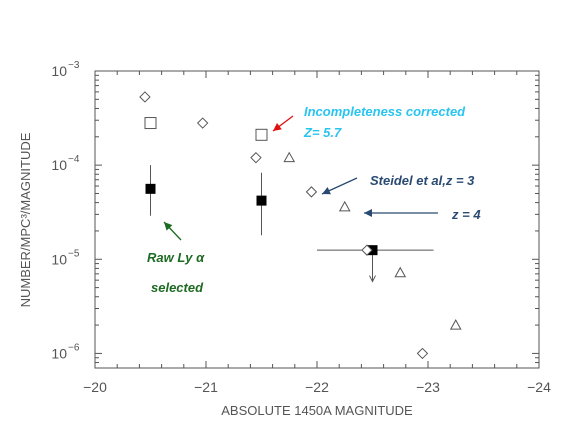 The width and height of the screenshot is (581, 429). What do you see at coordinates (422, 180) in the screenshot?
I see `annotation-text: Steidel et al,z = 3` at bounding box center [422, 180].